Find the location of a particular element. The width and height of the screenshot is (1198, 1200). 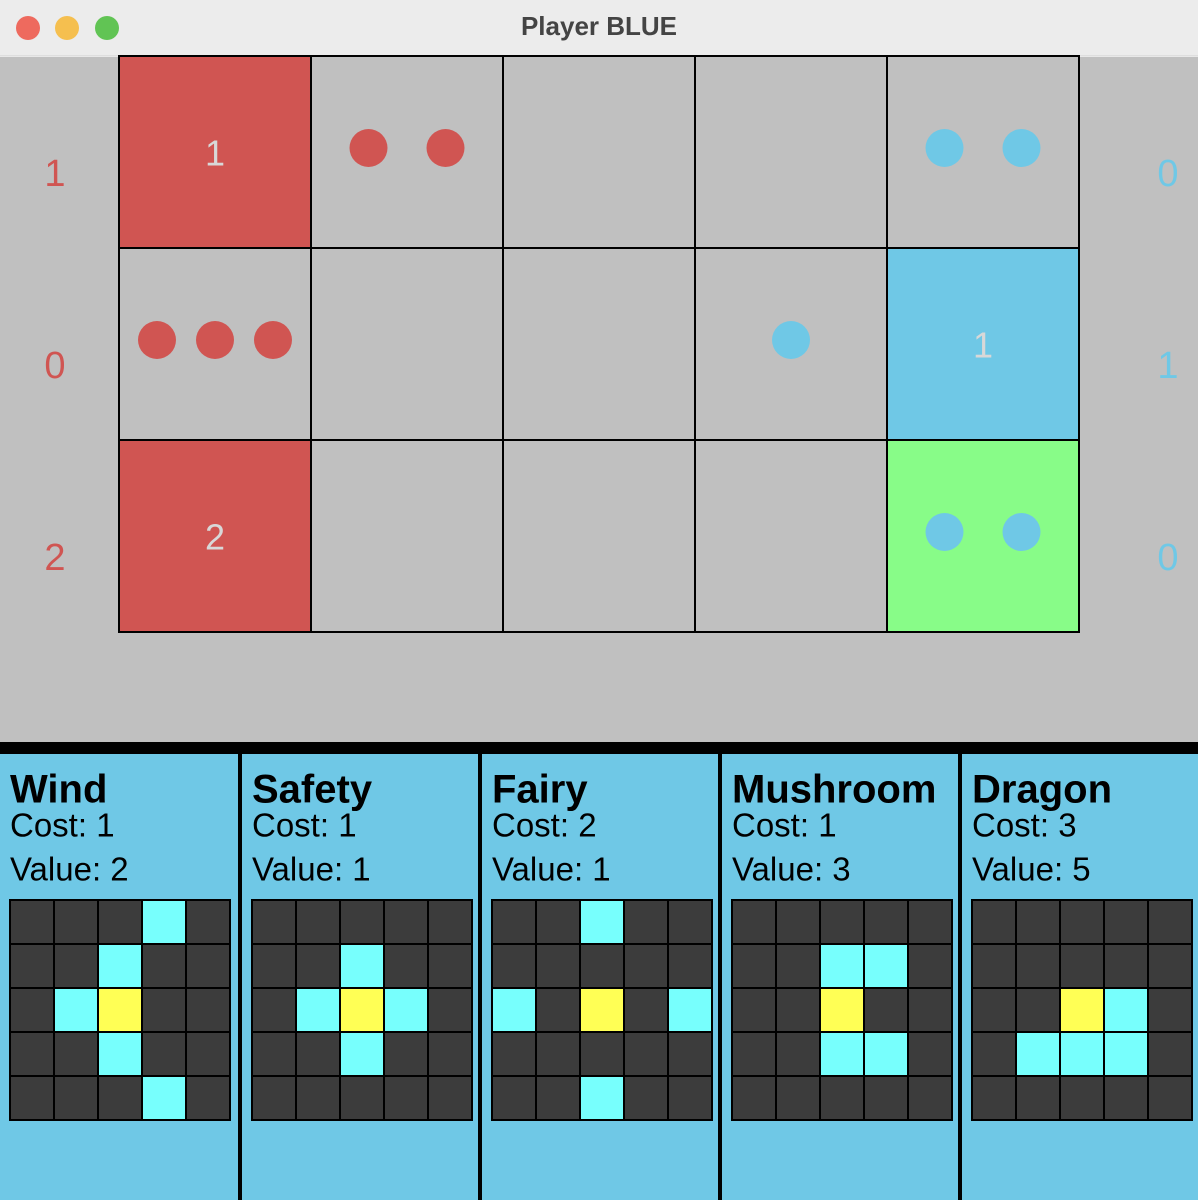

card-value: Value: 1 is located at coordinates (551, 869).